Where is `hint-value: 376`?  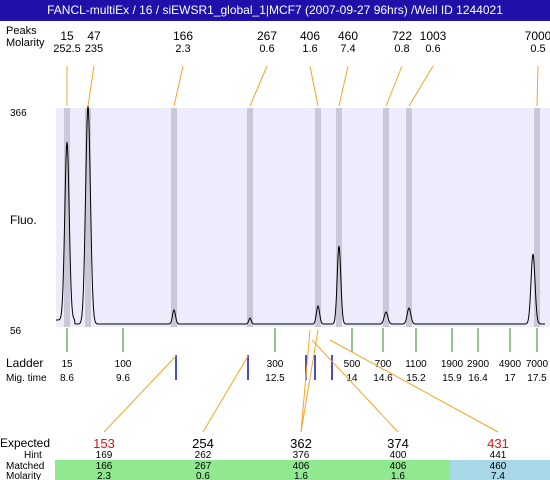
hint-value: 376 is located at coordinates (301, 455).